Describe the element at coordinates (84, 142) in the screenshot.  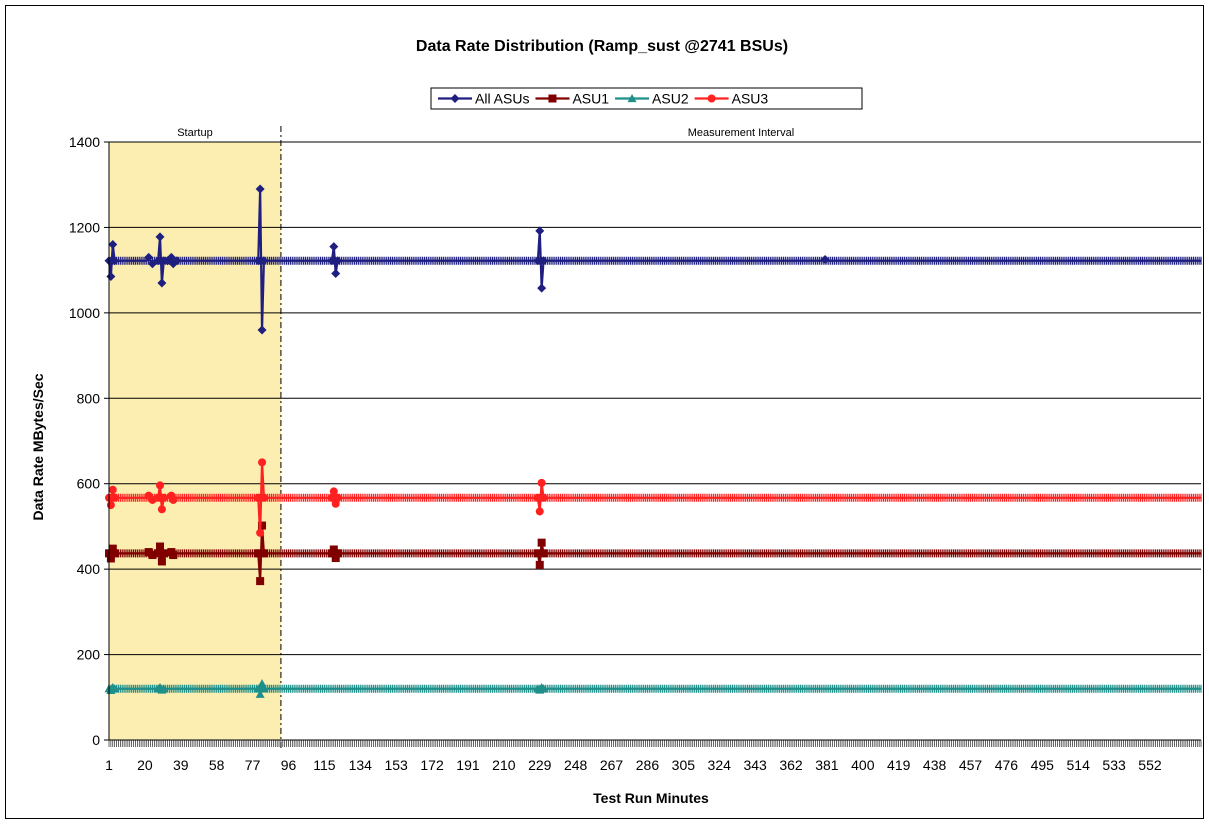
I see `y-tick-label: 1400` at that location.